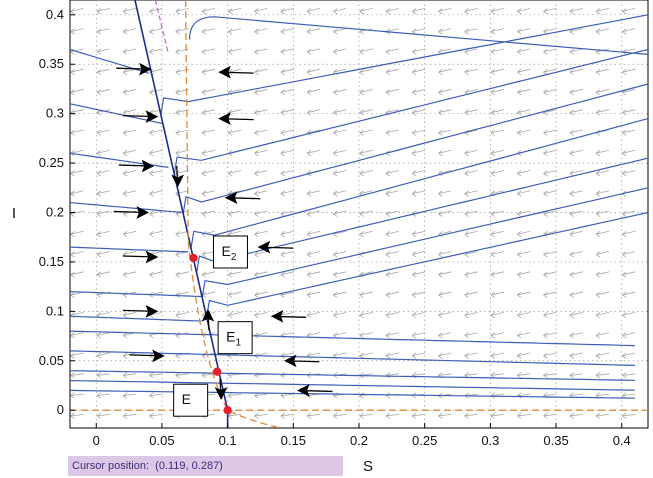 The image size is (653, 478). Describe the element at coordinates (359, 440) in the screenshot. I see `x-tick-label: 0.2` at that location.